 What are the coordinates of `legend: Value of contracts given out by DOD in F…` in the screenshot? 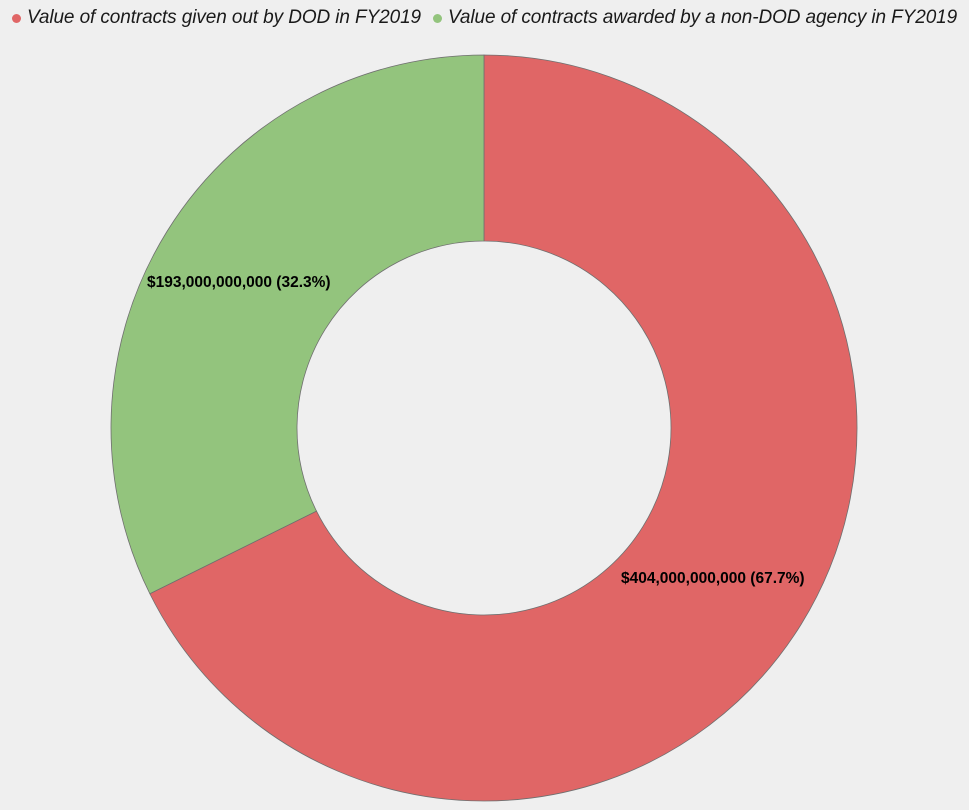 It's located at (484, 18).